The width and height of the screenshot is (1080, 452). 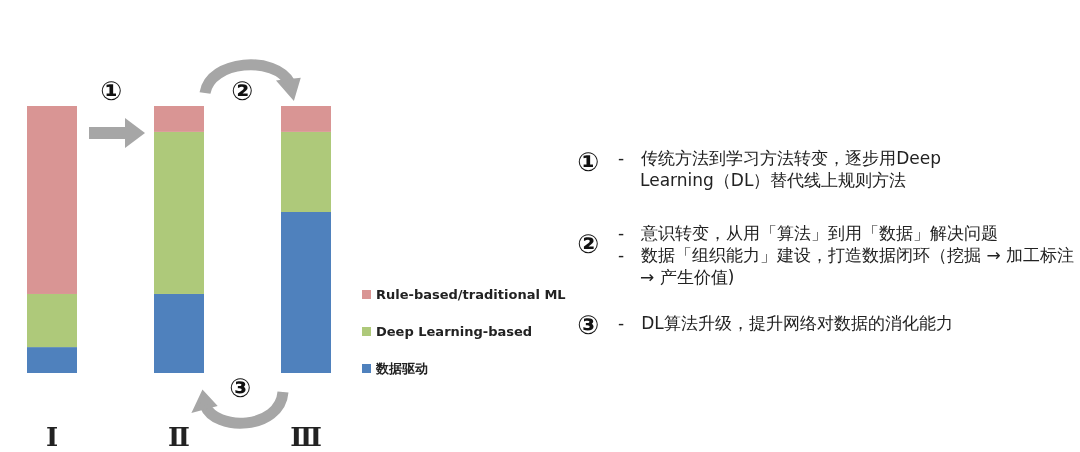 What do you see at coordinates (847, 266) in the screenshot?
I see `text: - 数据「组织能力」建设，打造数据闭环（挖掘 → 加工标注 → 产生价值)` at bounding box center [847, 266].